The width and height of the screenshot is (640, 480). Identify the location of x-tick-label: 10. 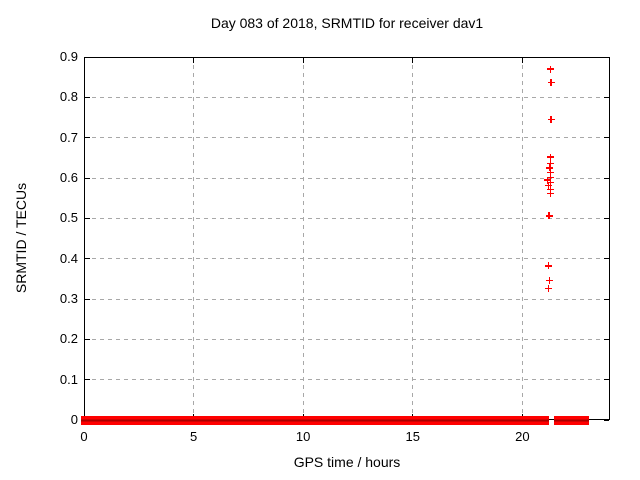
(303, 436).